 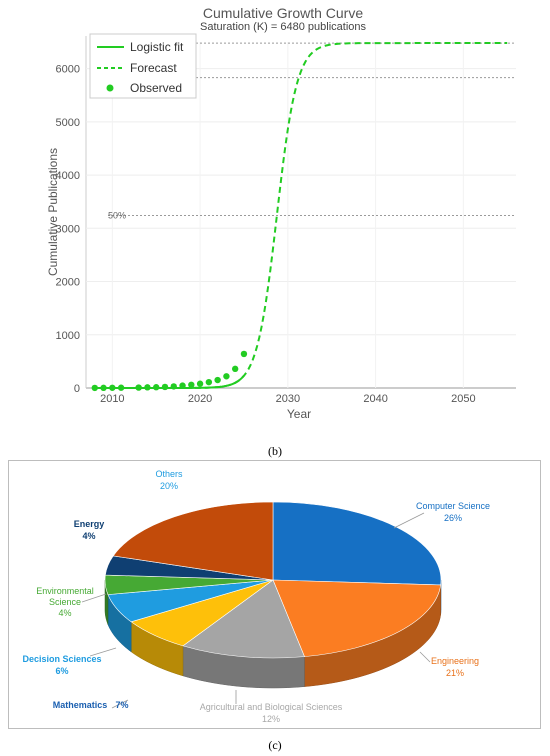 I want to click on pie-percent-label: 20%, so click(x=169, y=486).